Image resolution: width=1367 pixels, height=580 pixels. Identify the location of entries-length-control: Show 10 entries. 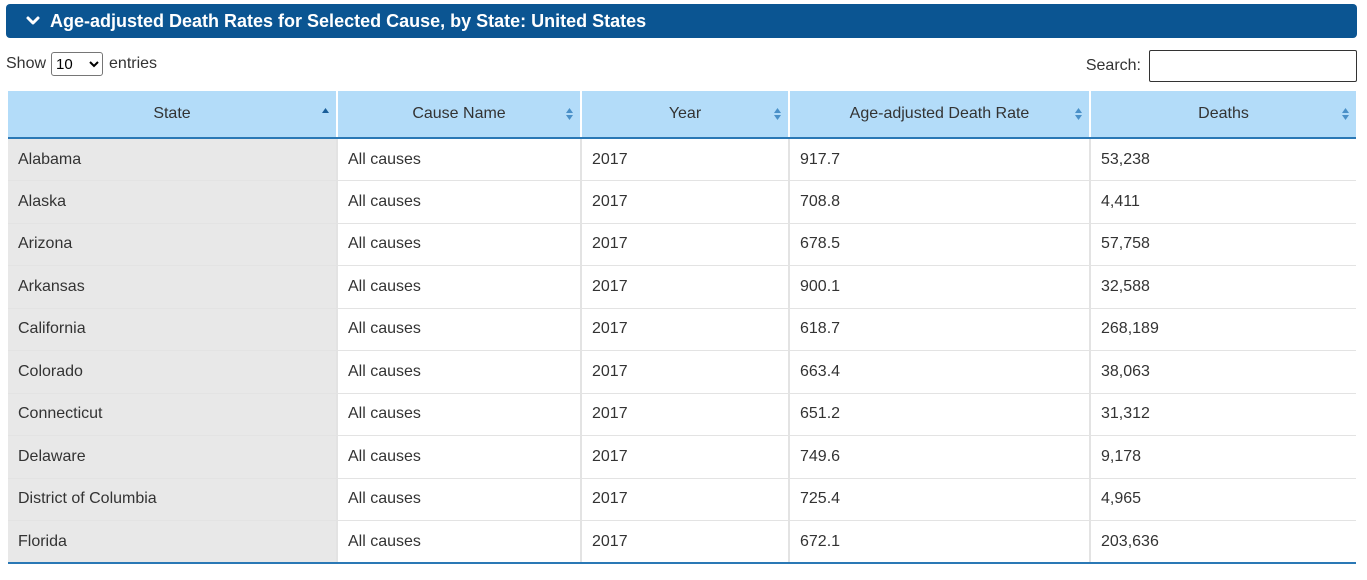
(81, 64).